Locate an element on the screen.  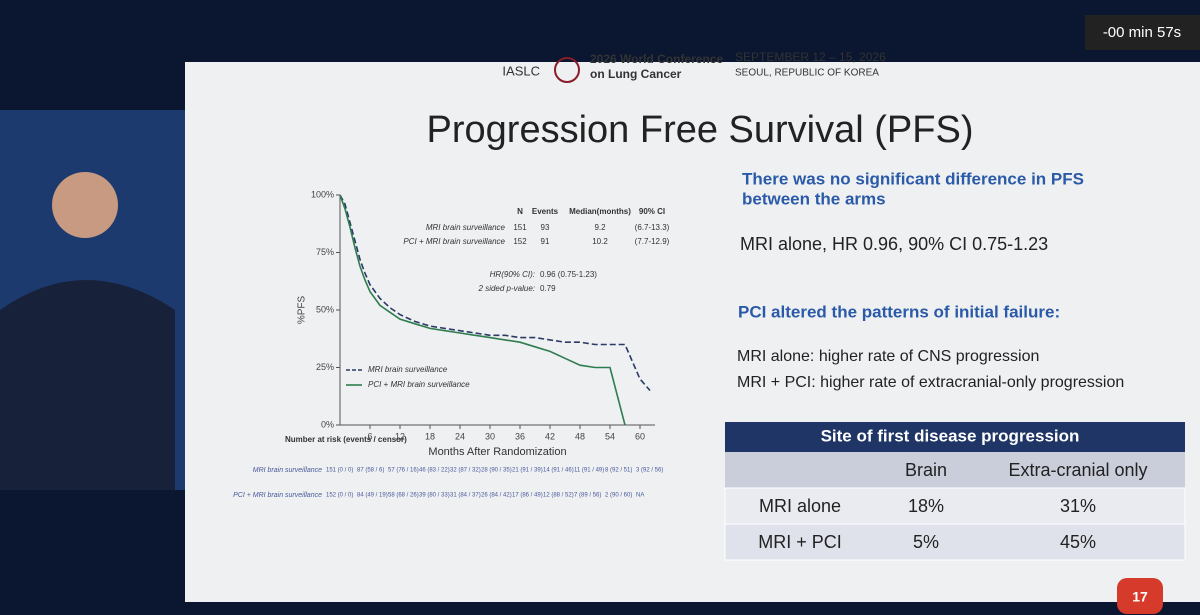
at-risk-count: NA is located at coordinates (640, 496).